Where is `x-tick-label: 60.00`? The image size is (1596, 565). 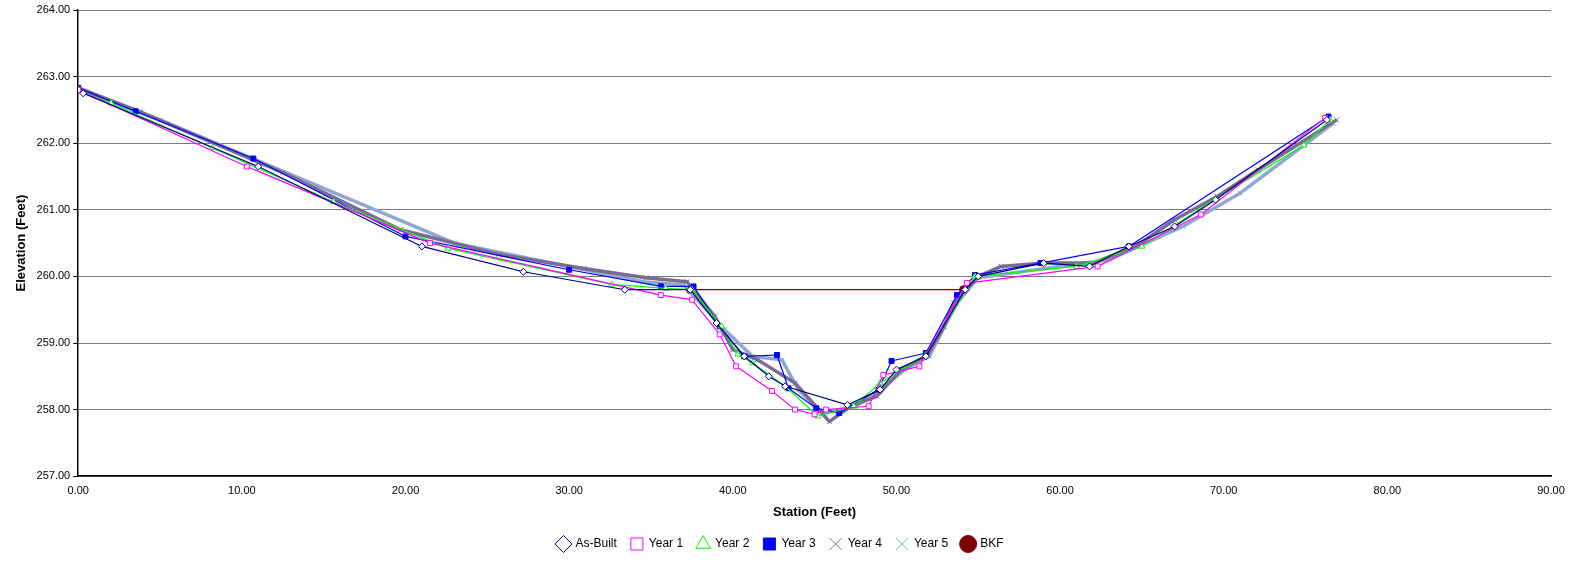 x-tick-label: 60.00 is located at coordinates (1060, 489).